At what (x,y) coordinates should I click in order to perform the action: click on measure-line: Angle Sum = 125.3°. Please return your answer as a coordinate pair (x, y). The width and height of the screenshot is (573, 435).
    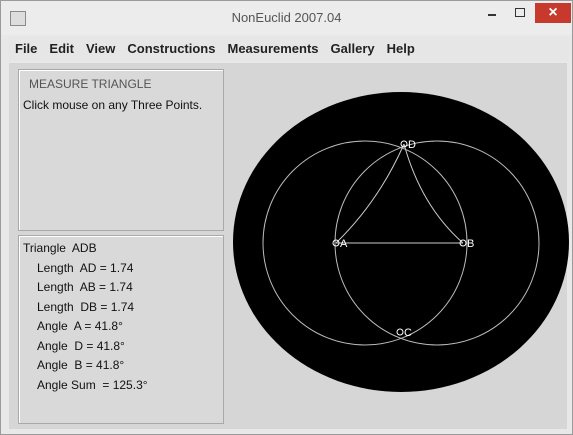
    Looking at the image, I should click on (92, 384).